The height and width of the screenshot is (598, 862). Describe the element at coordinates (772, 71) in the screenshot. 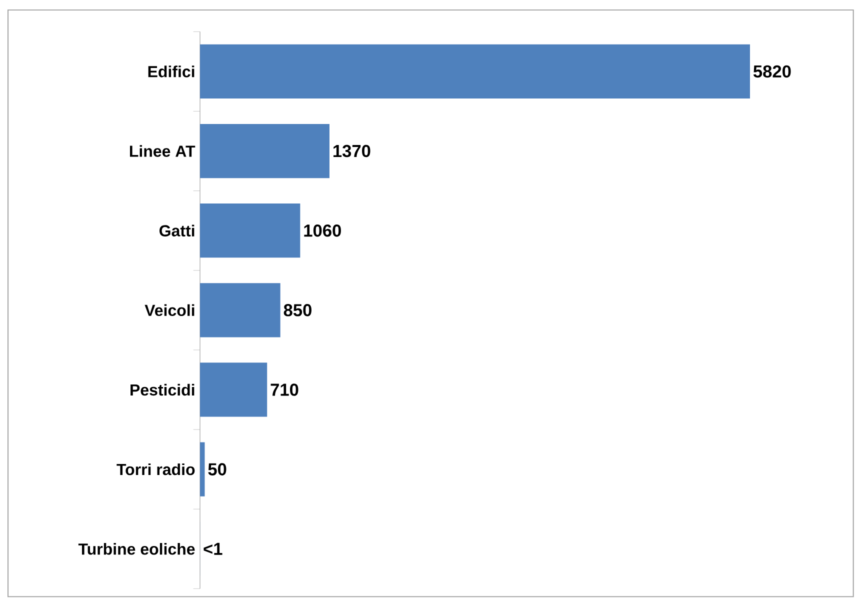

I see `data-label: 5820` at that location.